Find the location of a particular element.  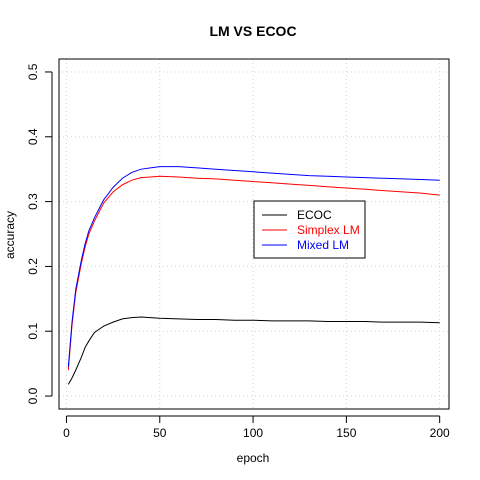

y-tick-label: 0.4 is located at coordinates (33, 136).